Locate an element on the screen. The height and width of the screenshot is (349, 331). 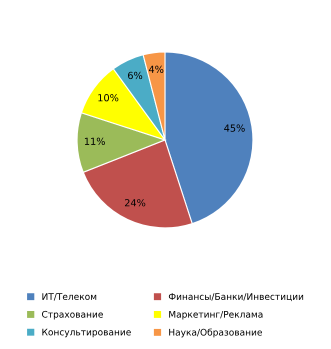
legend-label: Консультирование is located at coordinates (86, 333).